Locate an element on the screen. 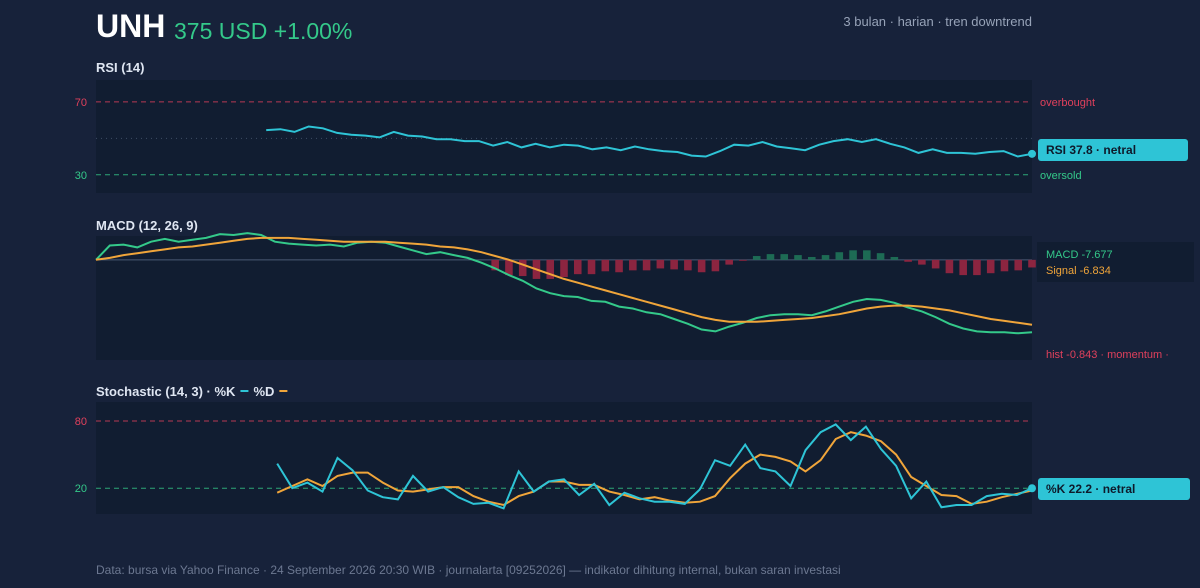  rsi-tick-70: 70 is located at coordinates (81, 103).